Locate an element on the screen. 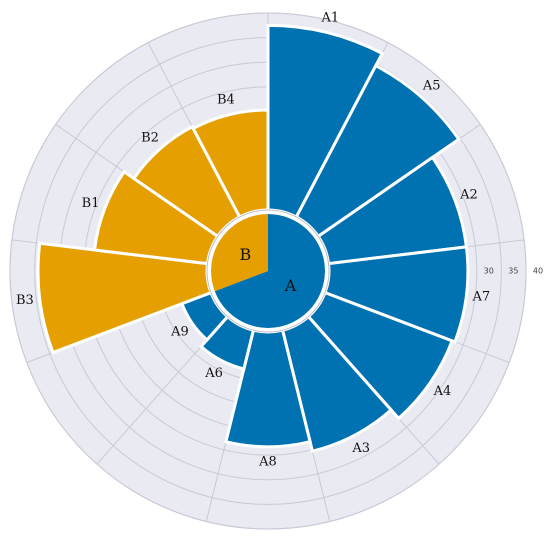 The image size is (550, 542). category-label: A4 is located at coordinates (442, 391).